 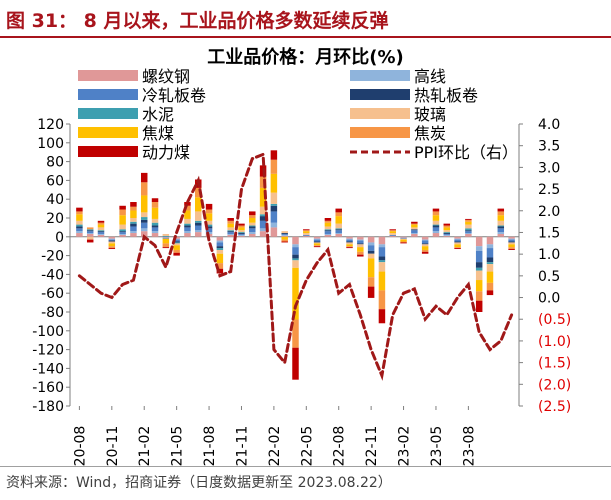 I want to click on y-right-tick-label: 2.5, so click(x=549, y=190).